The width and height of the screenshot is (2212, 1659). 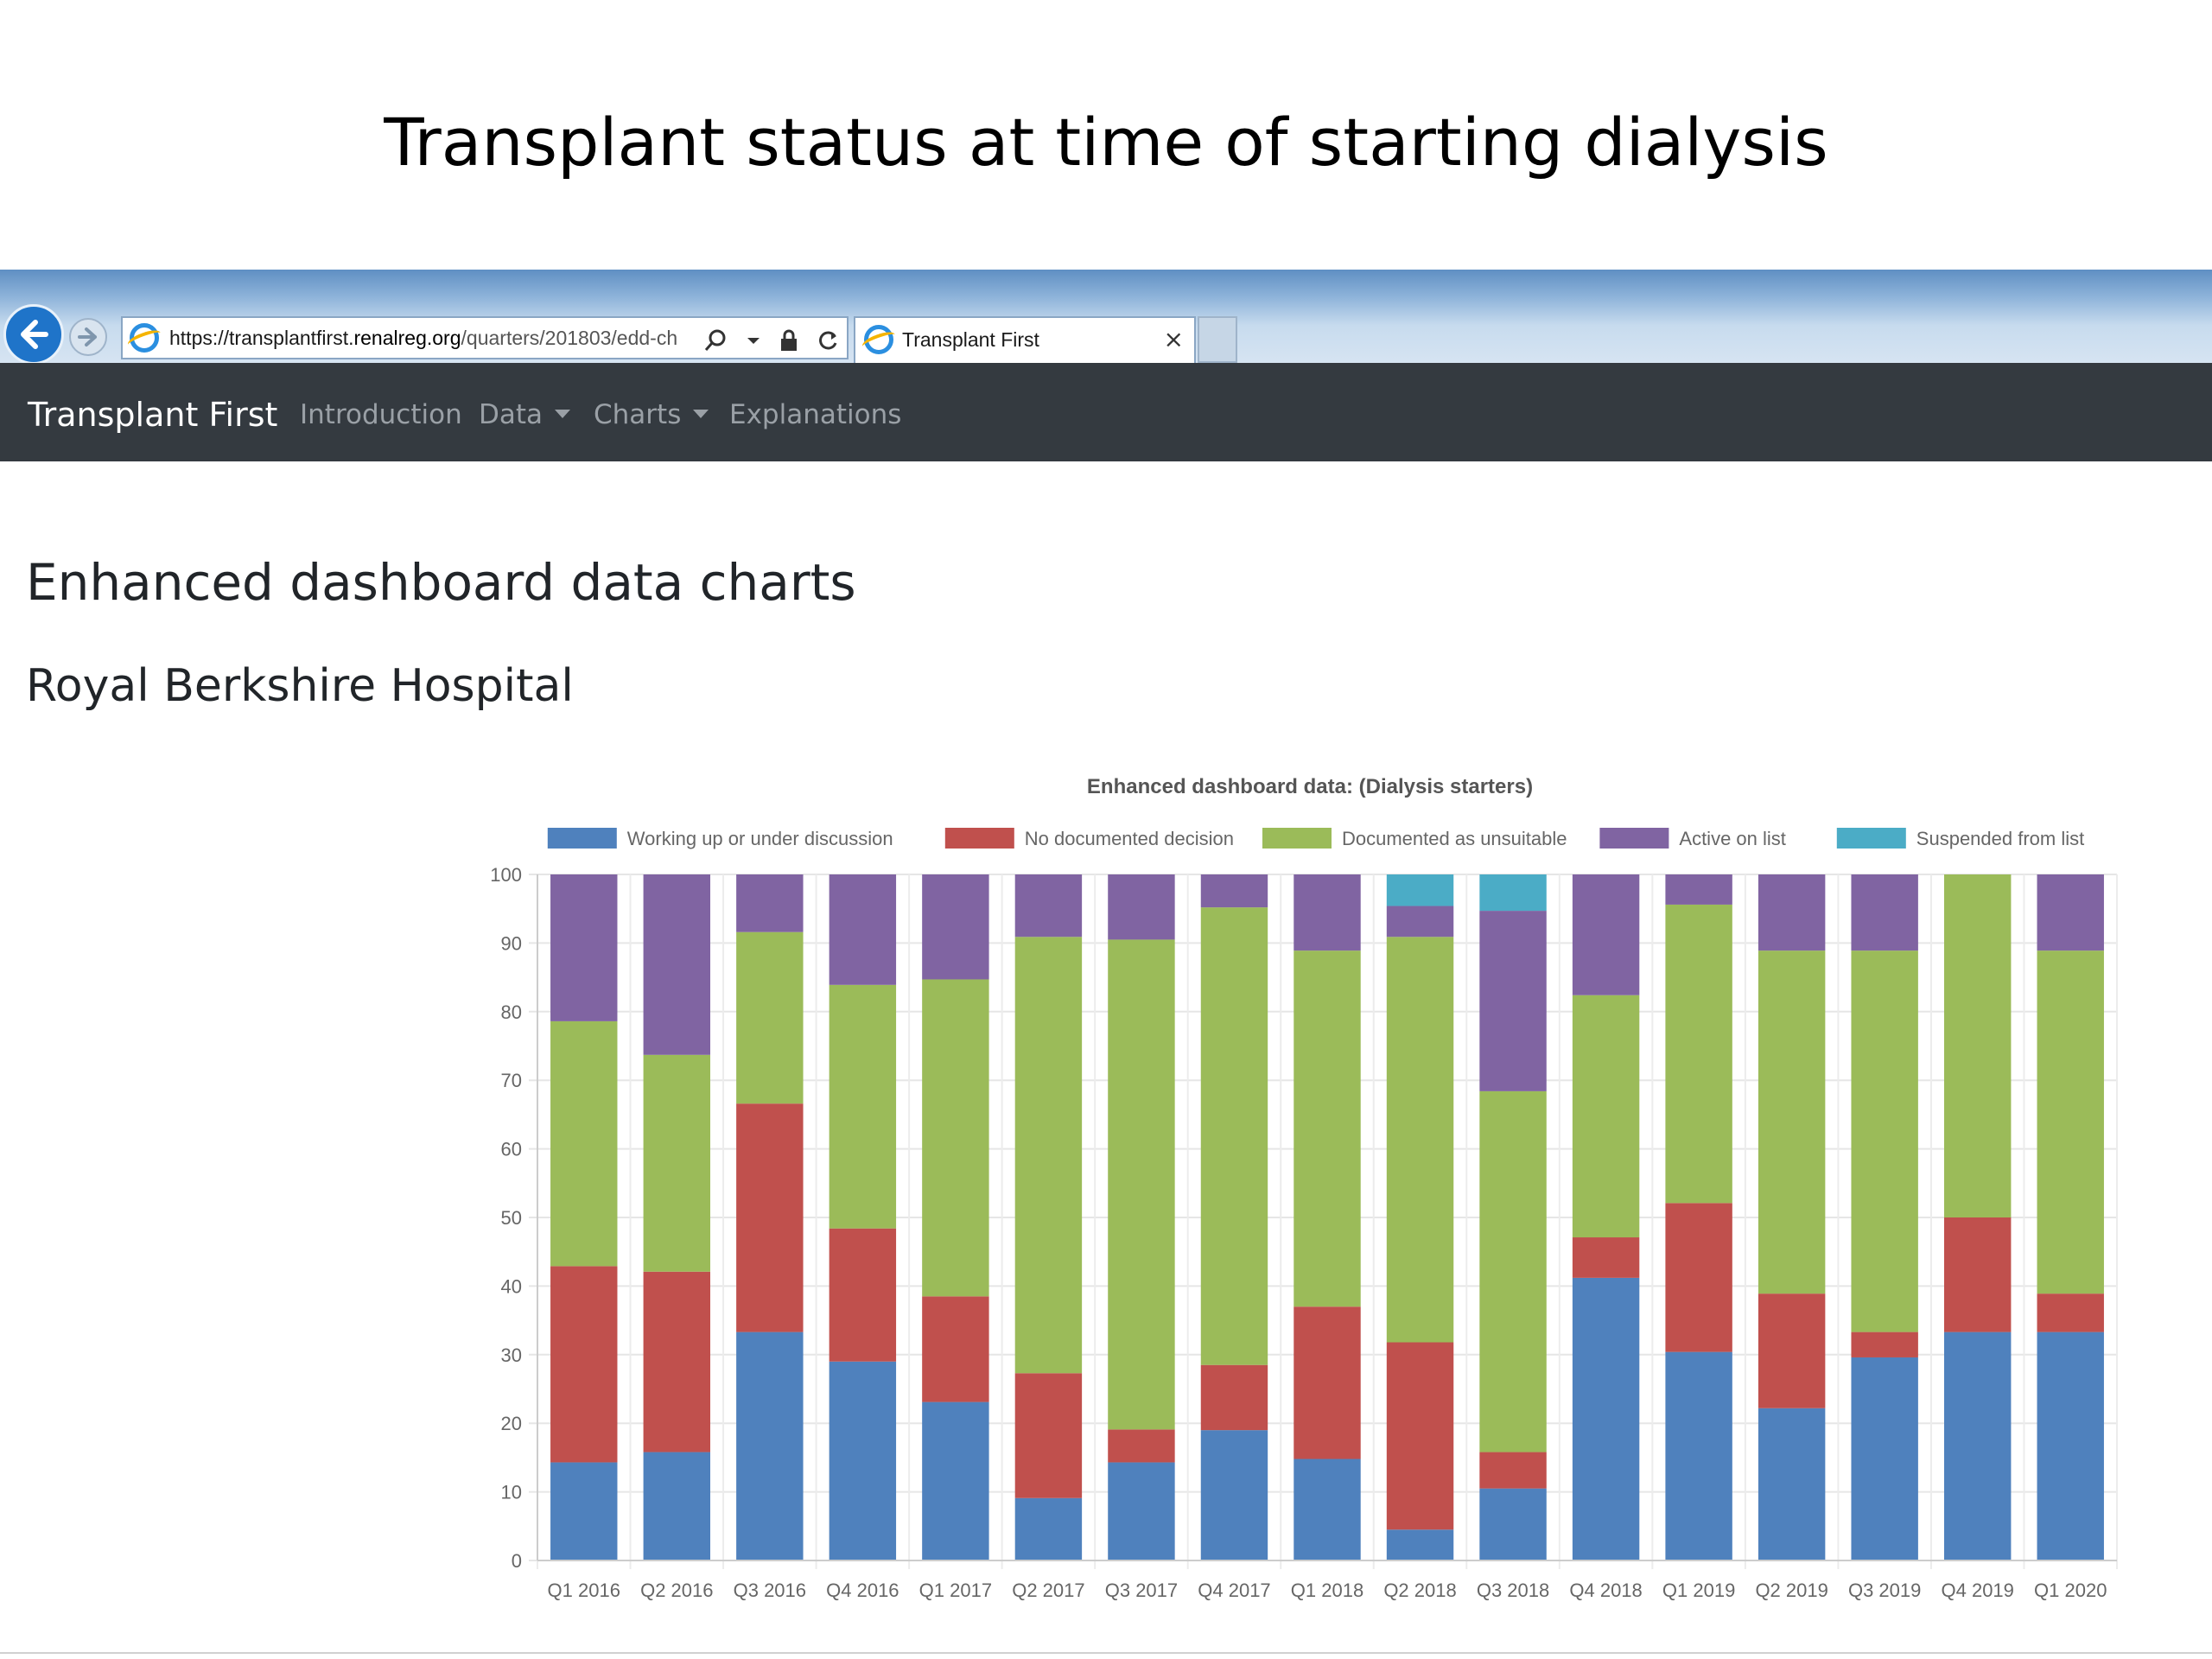 What do you see at coordinates (715, 340) in the screenshot?
I see `search-icon` at bounding box center [715, 340].